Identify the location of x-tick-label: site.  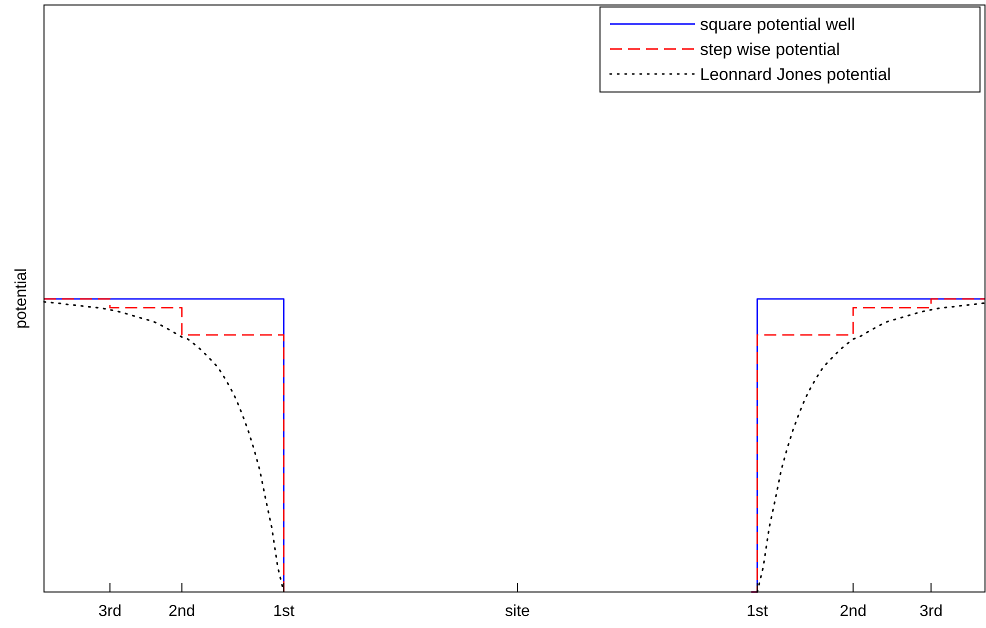
(517, 611).